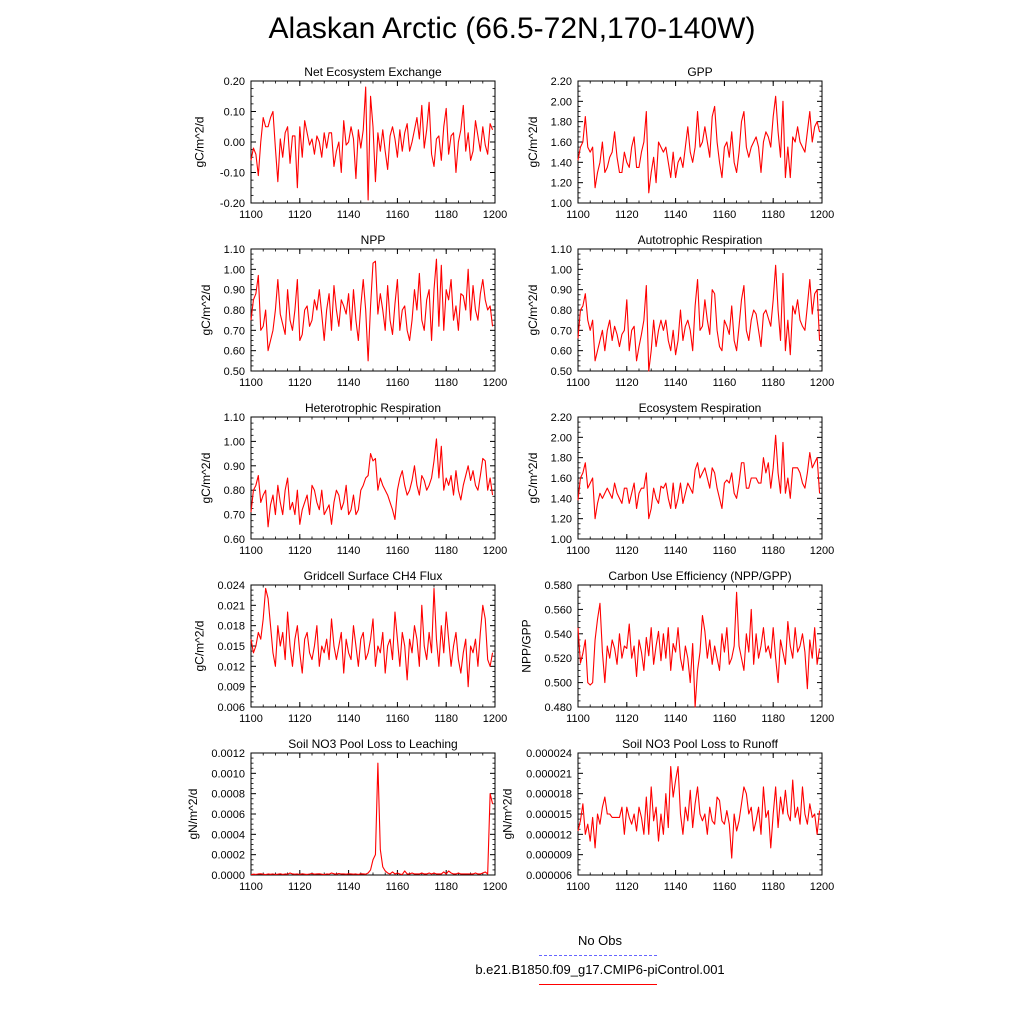 Image resolution: width=1024 pixels, height=1024 pixels. What do you see at coordinates (598, 984) in the screenshot?
I see `legend-swatch-model-run` at bounding box center [598, 984].